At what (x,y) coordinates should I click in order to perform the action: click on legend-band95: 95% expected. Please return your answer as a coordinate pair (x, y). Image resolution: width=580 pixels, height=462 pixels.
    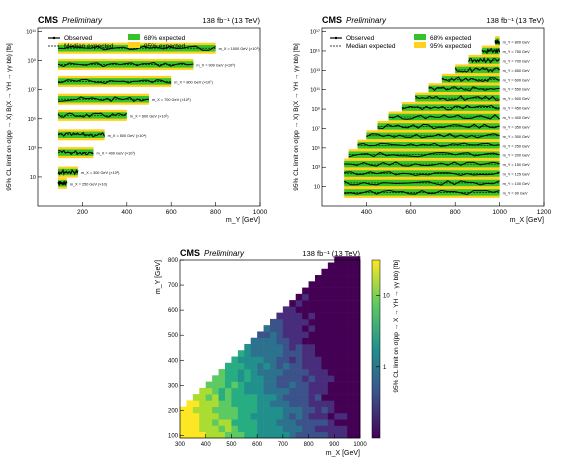
    Looking at the image, I should click on (451, 46).